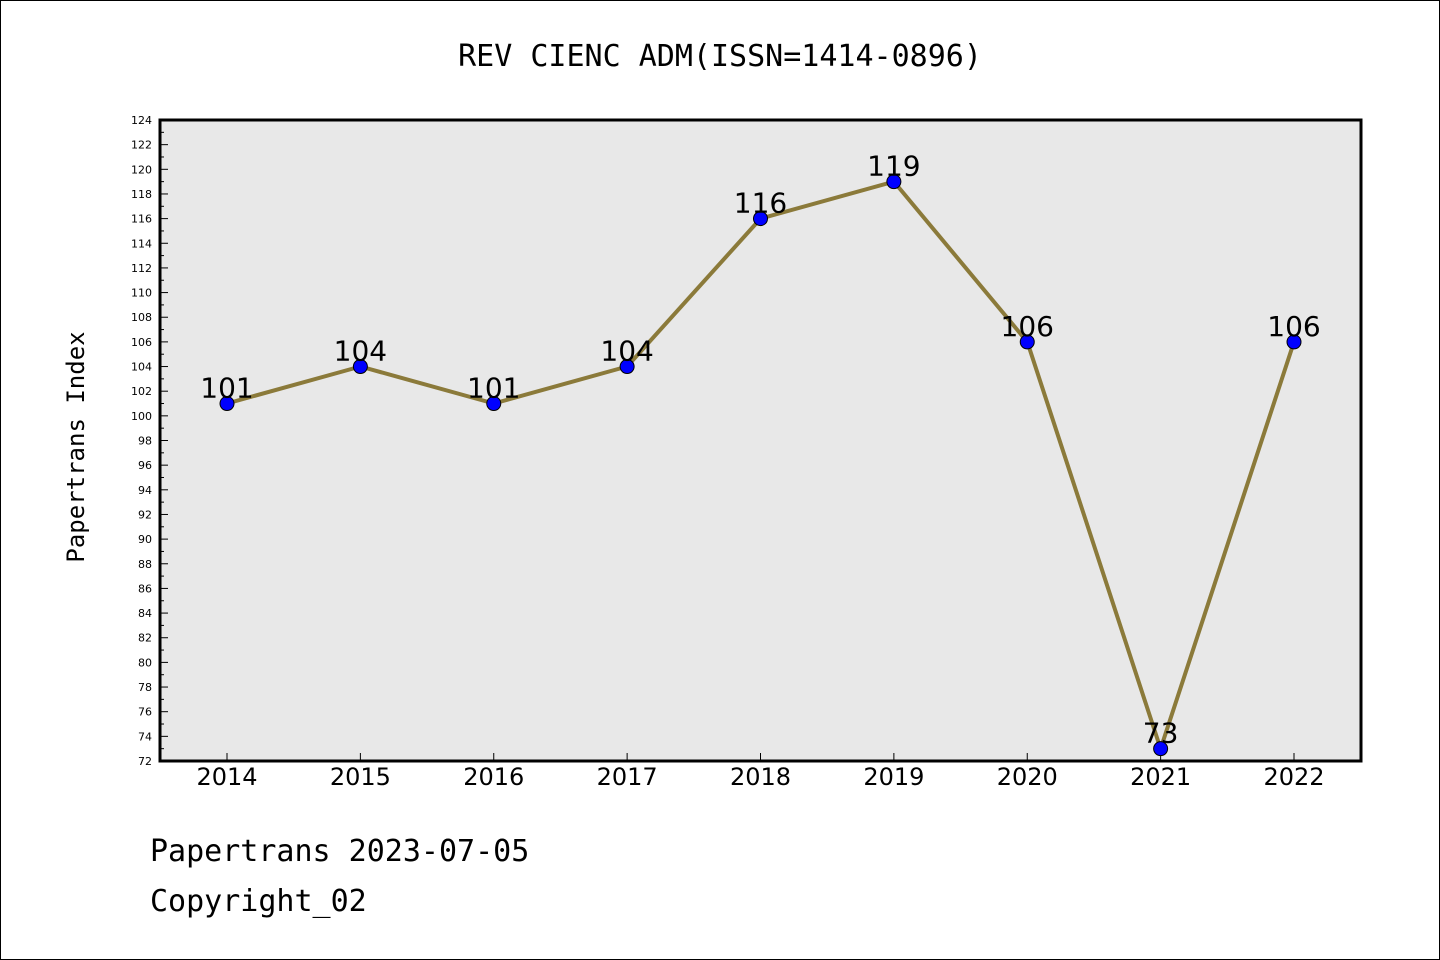  Describe the element at coordinates (141, 317) in the screenshot. I see `y-tick-label: 108` at that location.